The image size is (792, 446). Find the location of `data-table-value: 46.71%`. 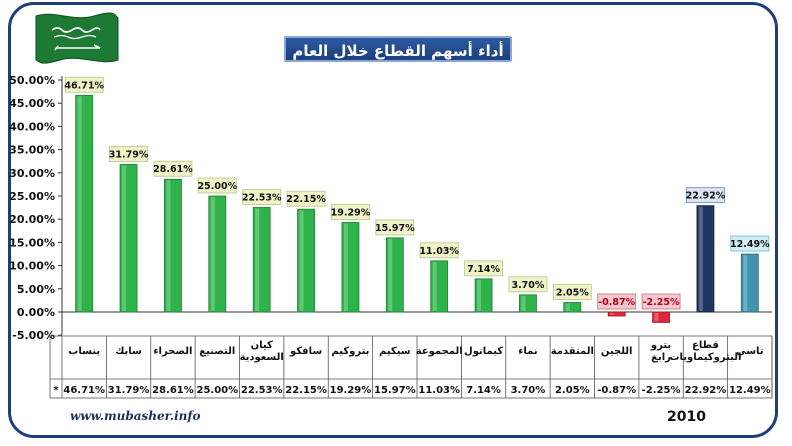

data-table-value: 46.71% is located at coordinates (84, 390).